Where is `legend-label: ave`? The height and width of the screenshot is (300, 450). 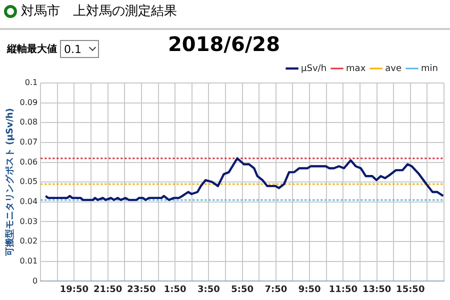 legend-label: ave is located at coordinates (393, 69).